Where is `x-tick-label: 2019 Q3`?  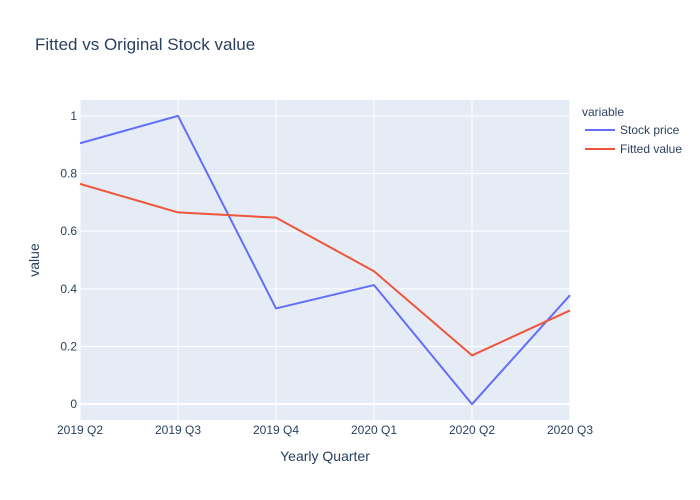 x-tick-label: 2019 Q3 is located at coordinates (178, 430).